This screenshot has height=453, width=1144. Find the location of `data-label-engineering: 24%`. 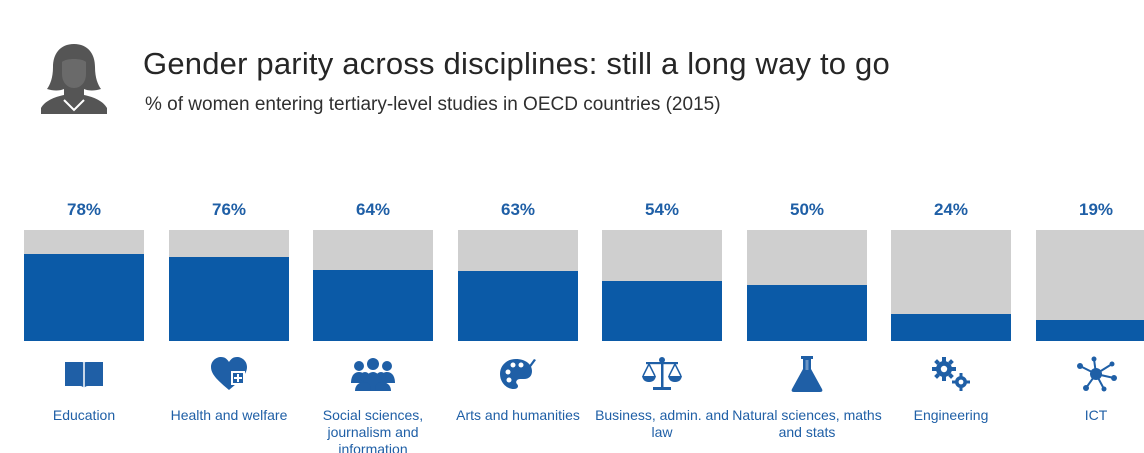

data-label-engineering: 24% is located at coordinates (951, 209).